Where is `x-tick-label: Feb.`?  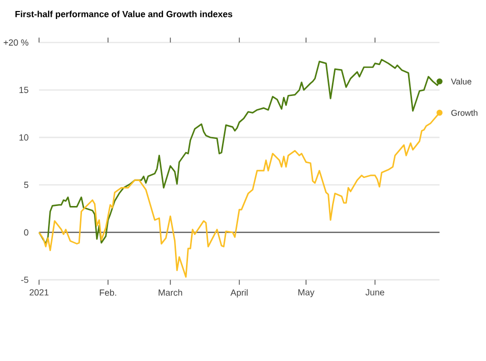 x-tick-label: Feb. is located at coordinates (108, 292).